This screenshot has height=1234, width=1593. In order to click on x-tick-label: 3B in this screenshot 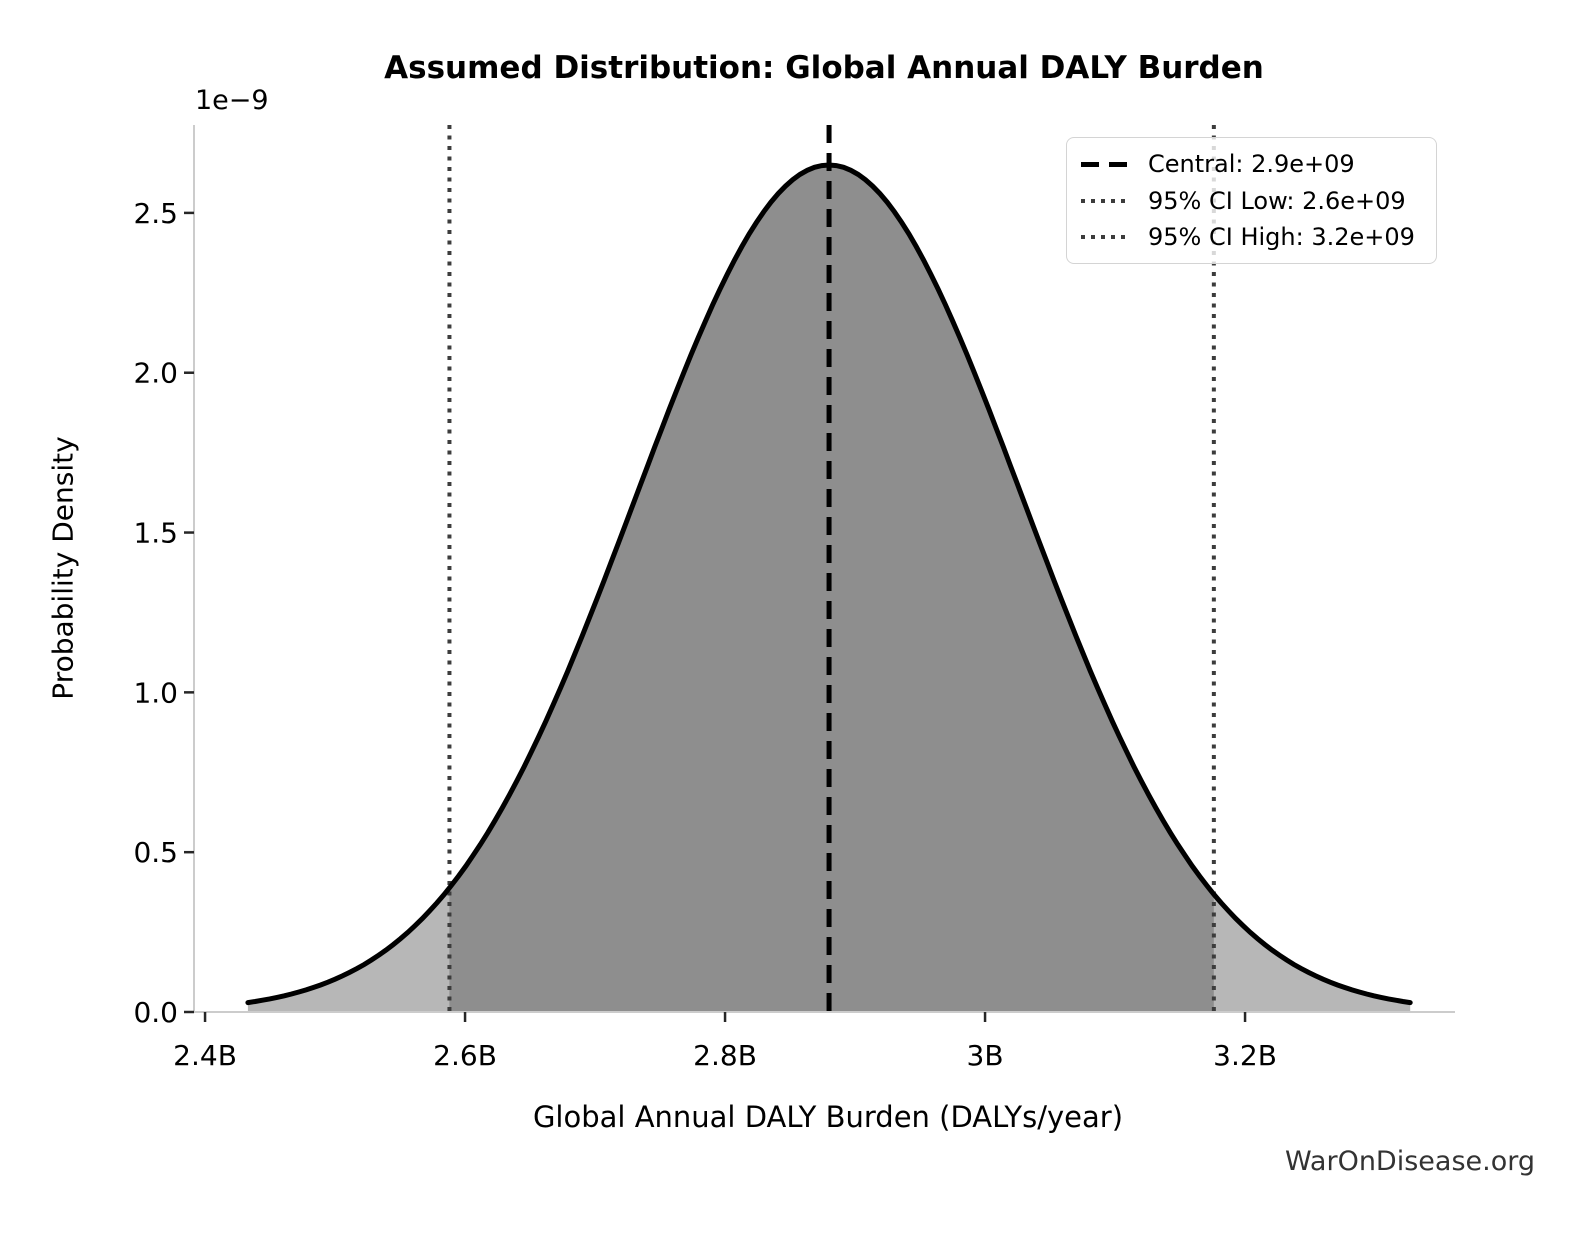, I will do `click(985, 1055)`.